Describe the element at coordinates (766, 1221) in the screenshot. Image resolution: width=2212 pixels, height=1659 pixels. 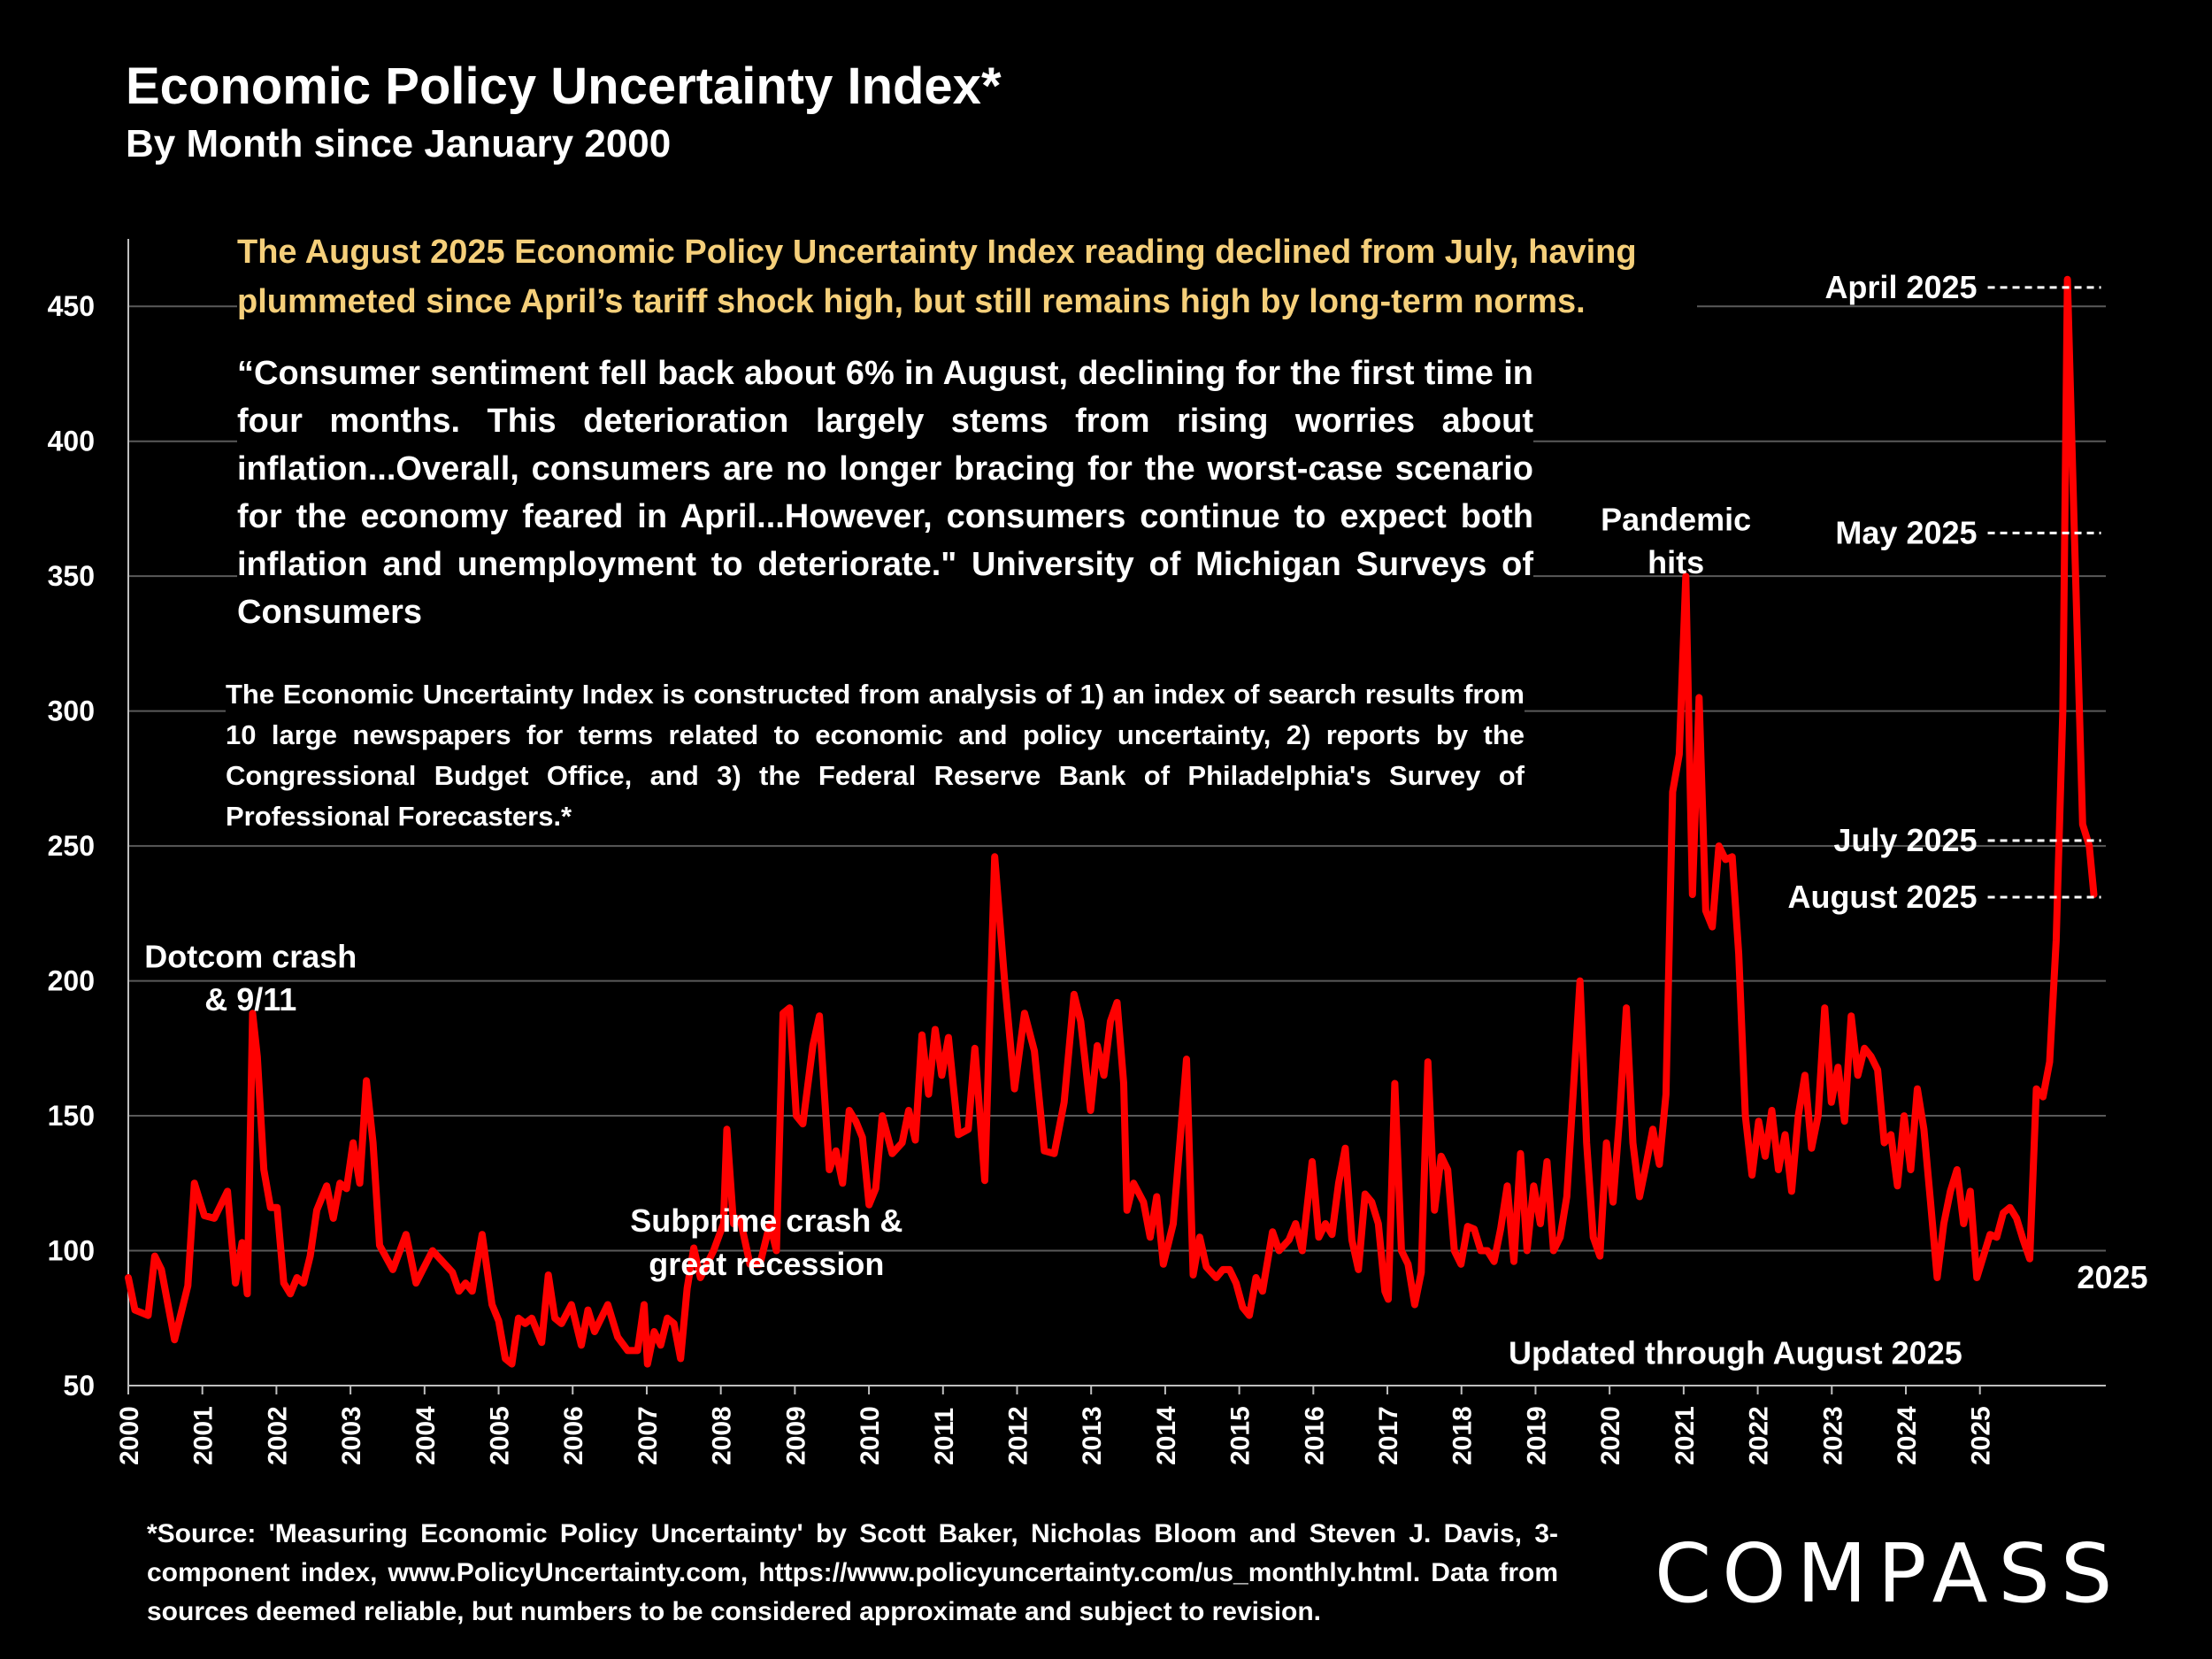
I see `chart-annotation: Subprime crash &` at that location.